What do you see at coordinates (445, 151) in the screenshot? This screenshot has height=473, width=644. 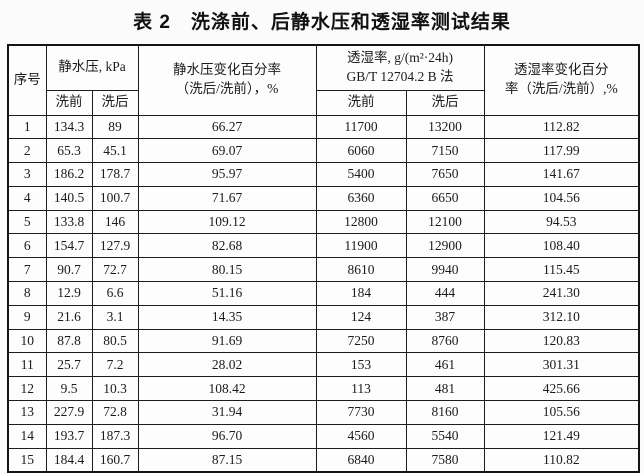 I see `cell-perm-after: 7150` at bounding box center [445, 151].